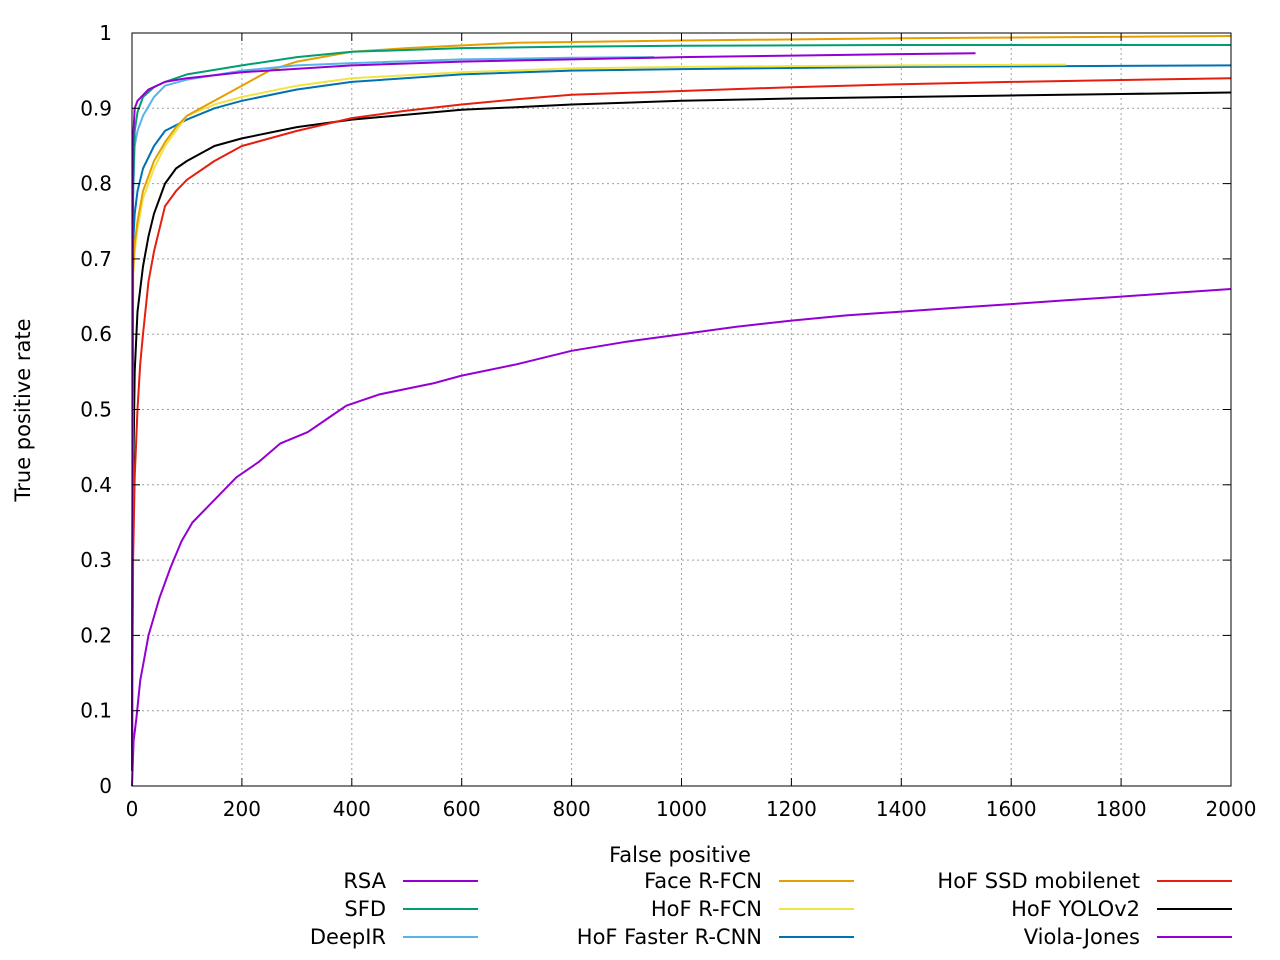 The height and width of the screenshot is (960, 1280). I want to click on x-tick-label: 400, so click(352, 809).